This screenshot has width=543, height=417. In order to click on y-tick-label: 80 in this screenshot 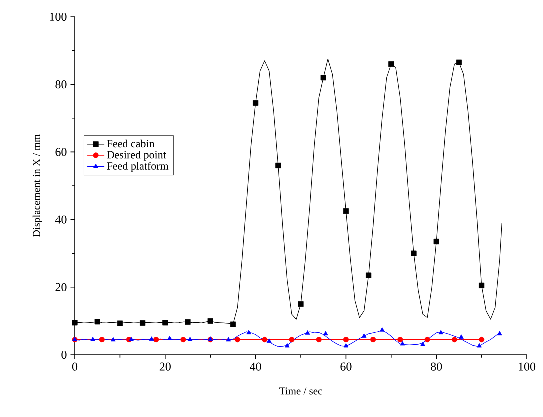, I will do `click(61, 84)`.